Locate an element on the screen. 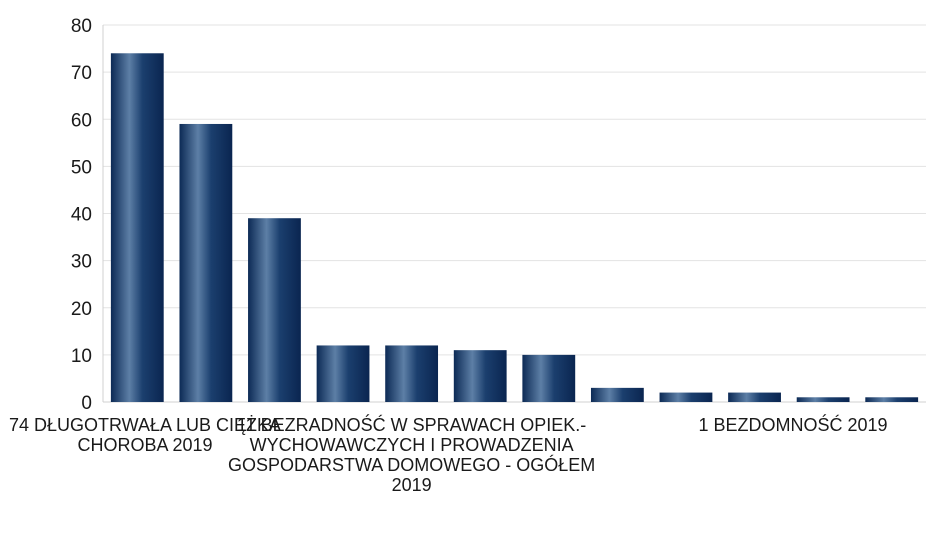 Image resolution: width=938 pixels, height=545 pixels. x-category-label: 74 DŁUGOTRWAŁA LUB CIĘŻKA CHOROBA 2019 is located at coordinates (145, 435).